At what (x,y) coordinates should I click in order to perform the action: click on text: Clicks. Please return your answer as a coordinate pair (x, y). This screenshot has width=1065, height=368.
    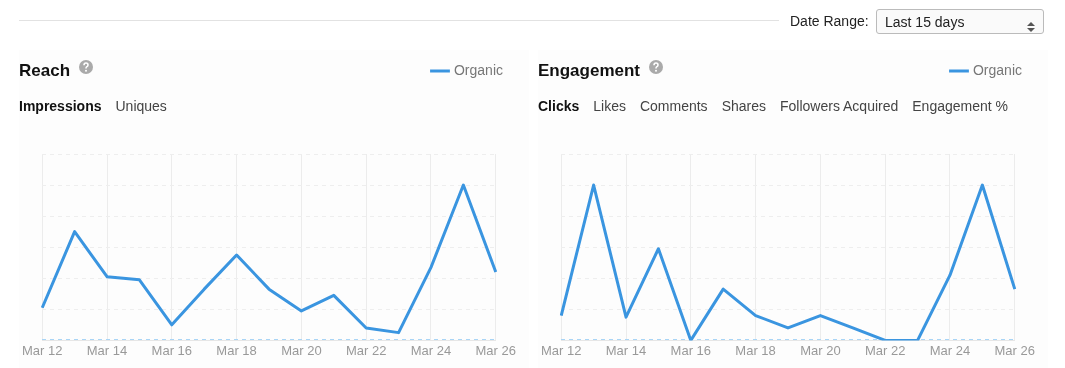
    Looking at the image, I should click on (559, 106).